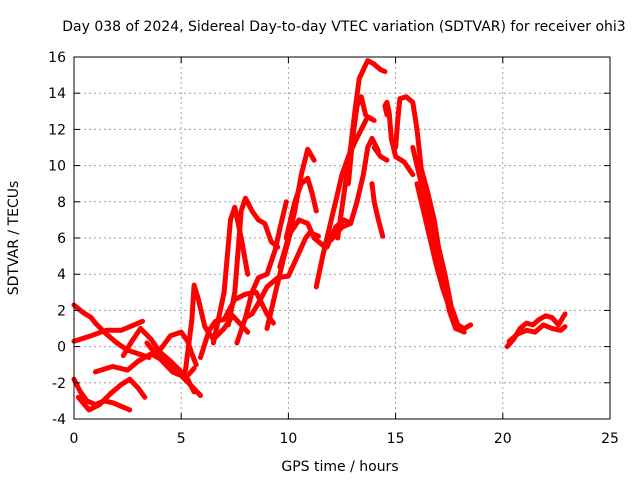 The height and width of the screenshot is (480, 640). I want to click on data-series-s17, so click(301, 208).